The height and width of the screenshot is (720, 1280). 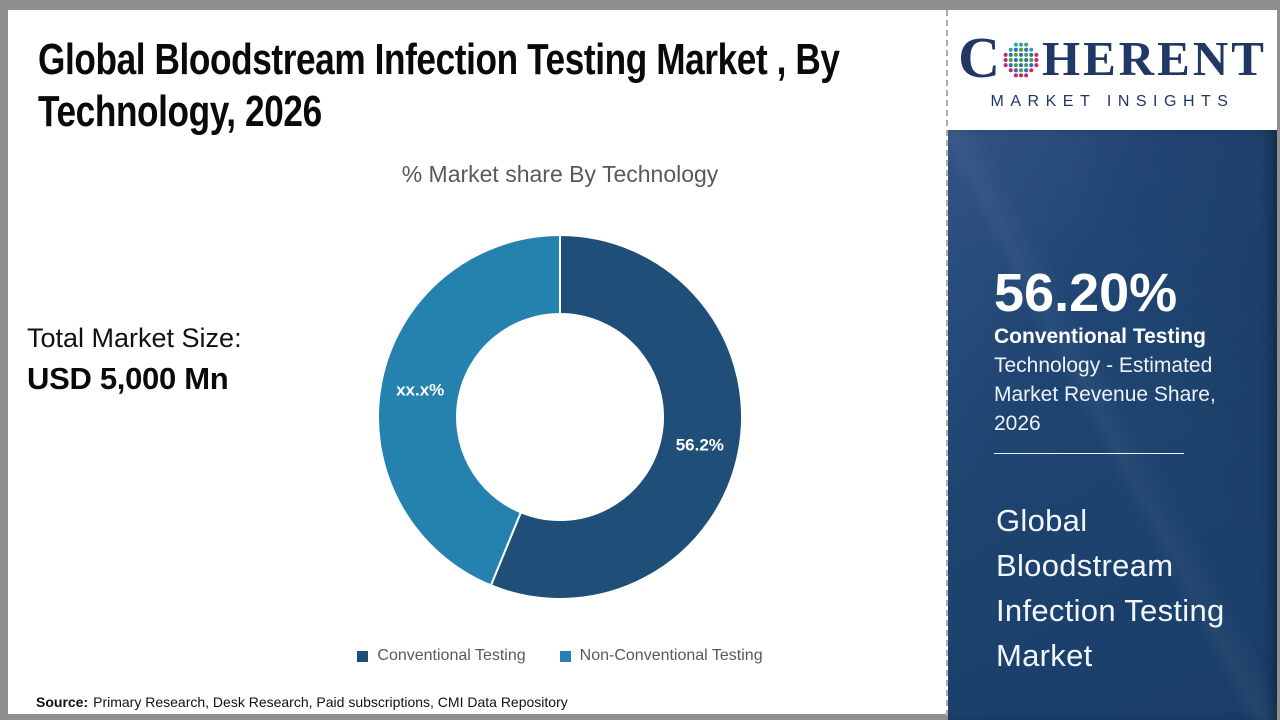 I want to click on stat-label-bold: Conventional Testing, so click(x=1100, y=336).